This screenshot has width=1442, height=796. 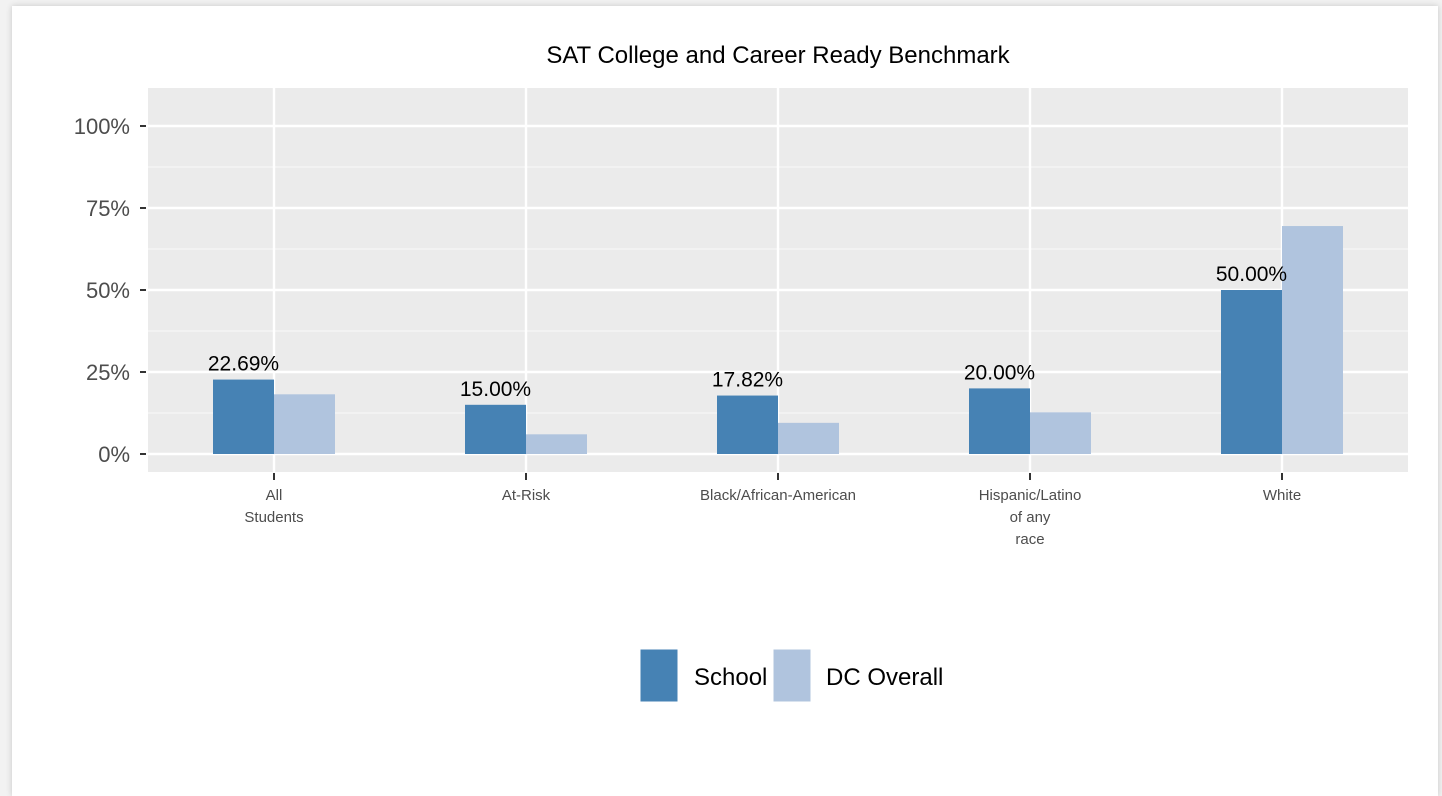 What do you see at coordinates (792, 675) in the screenshot?
I see `legend-swatch-dc-overall` at bounding box center [792, 675].